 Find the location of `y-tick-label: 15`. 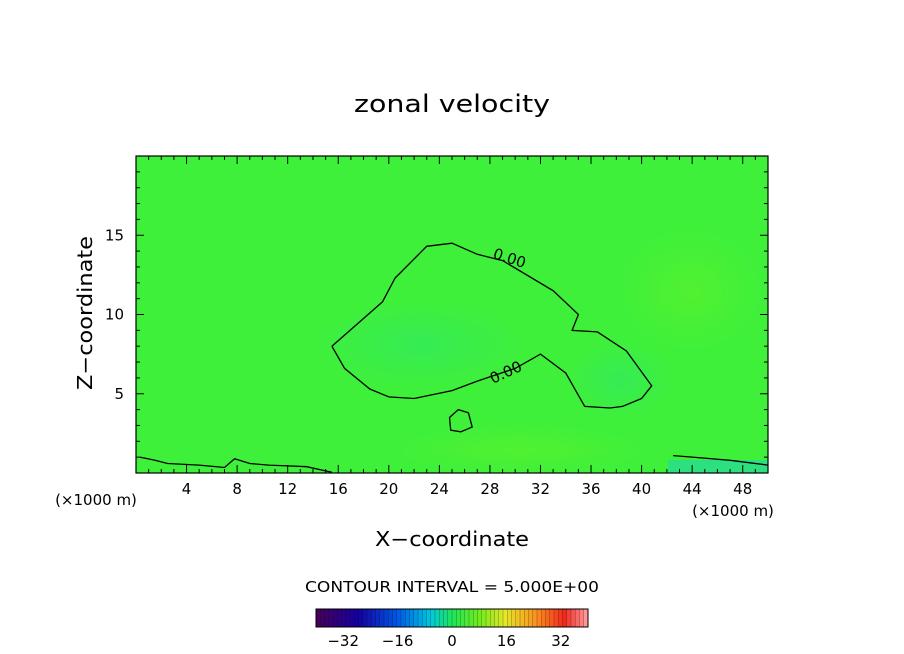

y-tick-label: 15 is located at coordinates (114, 235).